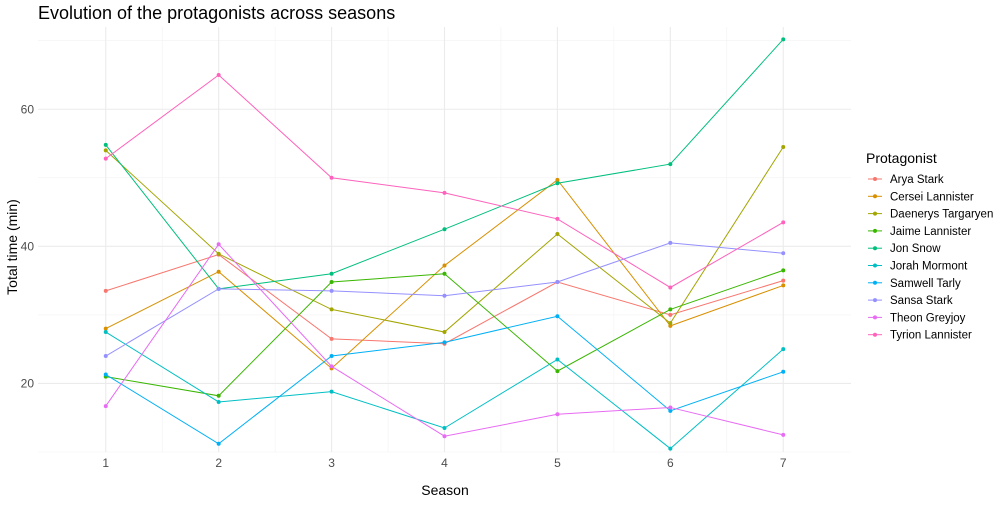 This screenshot has width=1008, height=509. Describe the element at coordinates (917, 318) in the screenshot. I see `legend-item-theon-greyjoy: Theon Greyjoy` at that location.